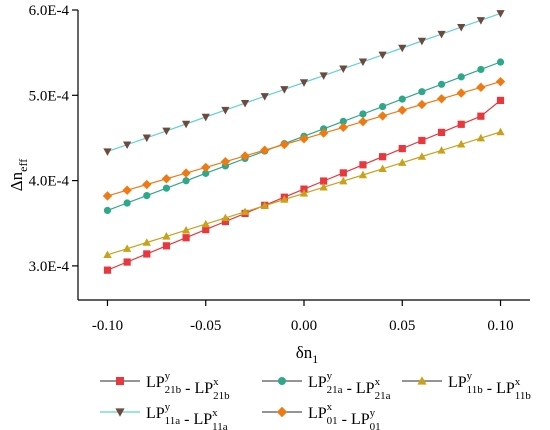 This screenshot has height=430, width=550. What do you see at coordinates (383, 396) in the screenshot?
I see `legend-term-sub: 21a` at bounding box center [383, 396].